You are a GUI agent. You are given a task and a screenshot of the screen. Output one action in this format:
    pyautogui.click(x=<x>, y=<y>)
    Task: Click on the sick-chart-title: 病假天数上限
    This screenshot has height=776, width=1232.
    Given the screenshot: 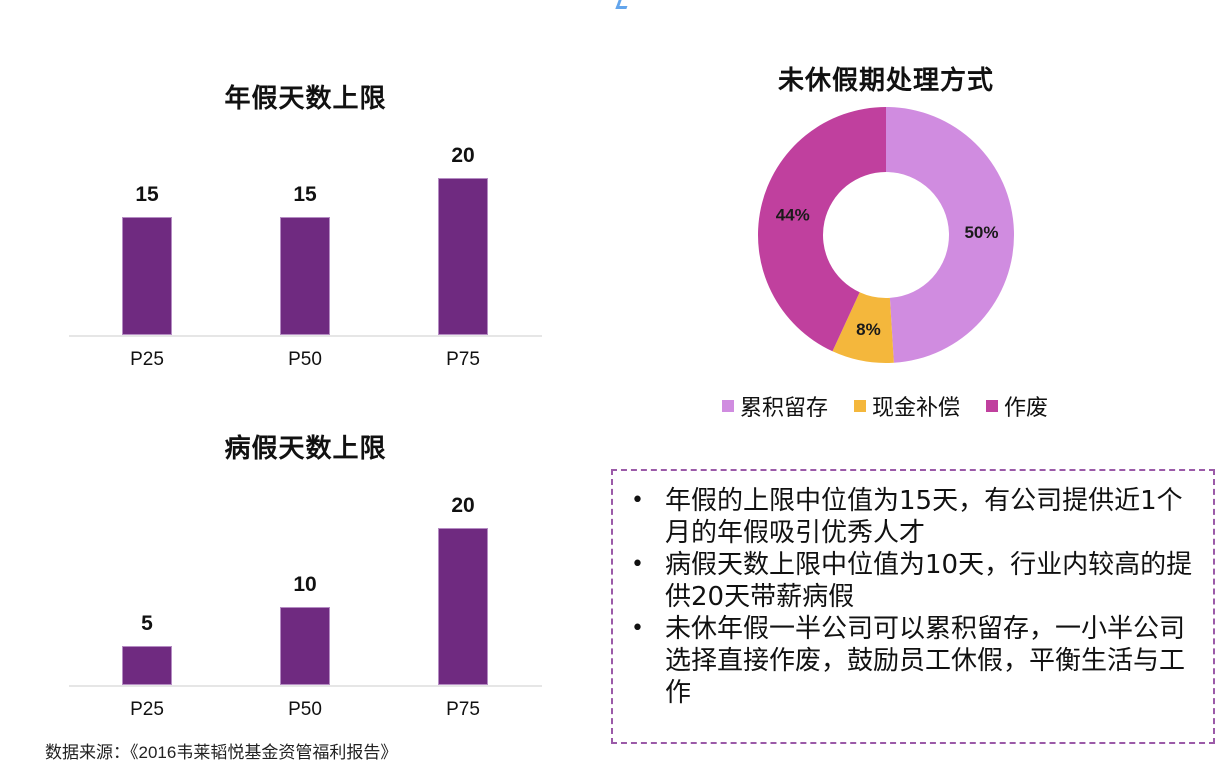 What is the action you would take?
    pyautogui.click(x=305, y=449)
    